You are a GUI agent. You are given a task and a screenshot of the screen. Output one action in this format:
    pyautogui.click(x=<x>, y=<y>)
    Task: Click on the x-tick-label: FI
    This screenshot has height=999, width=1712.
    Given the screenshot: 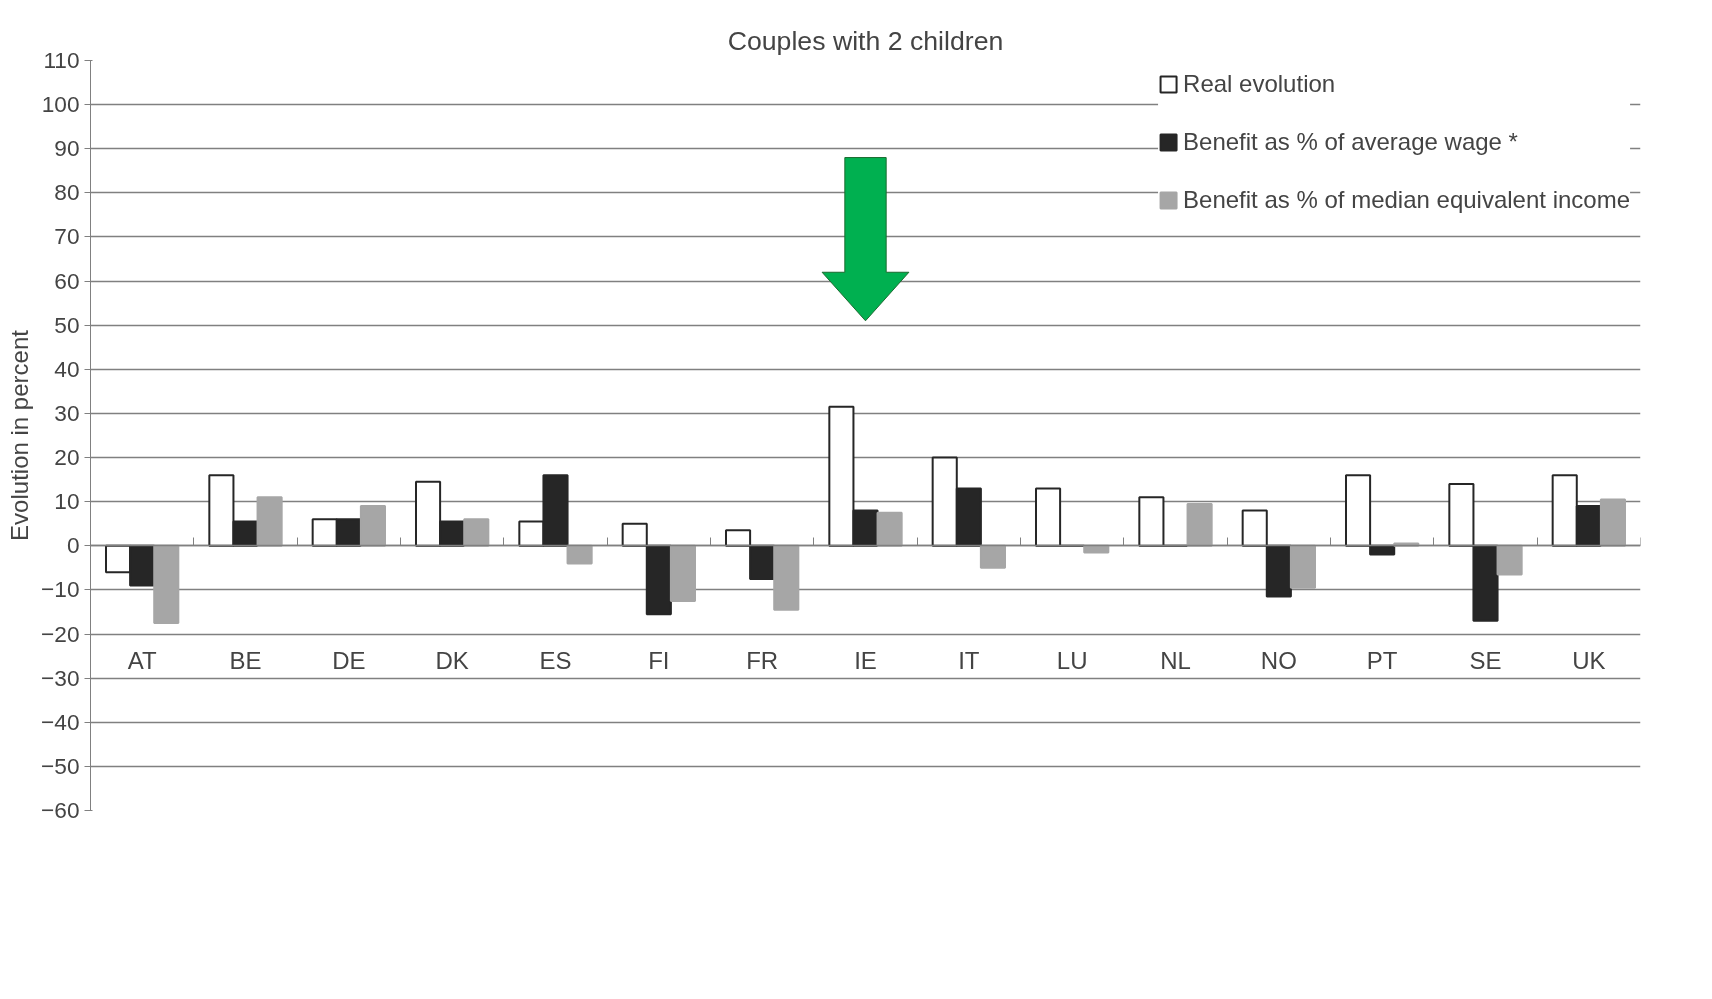 What is the action you would take?
    pyautogui.click(x=659, y=660)
    